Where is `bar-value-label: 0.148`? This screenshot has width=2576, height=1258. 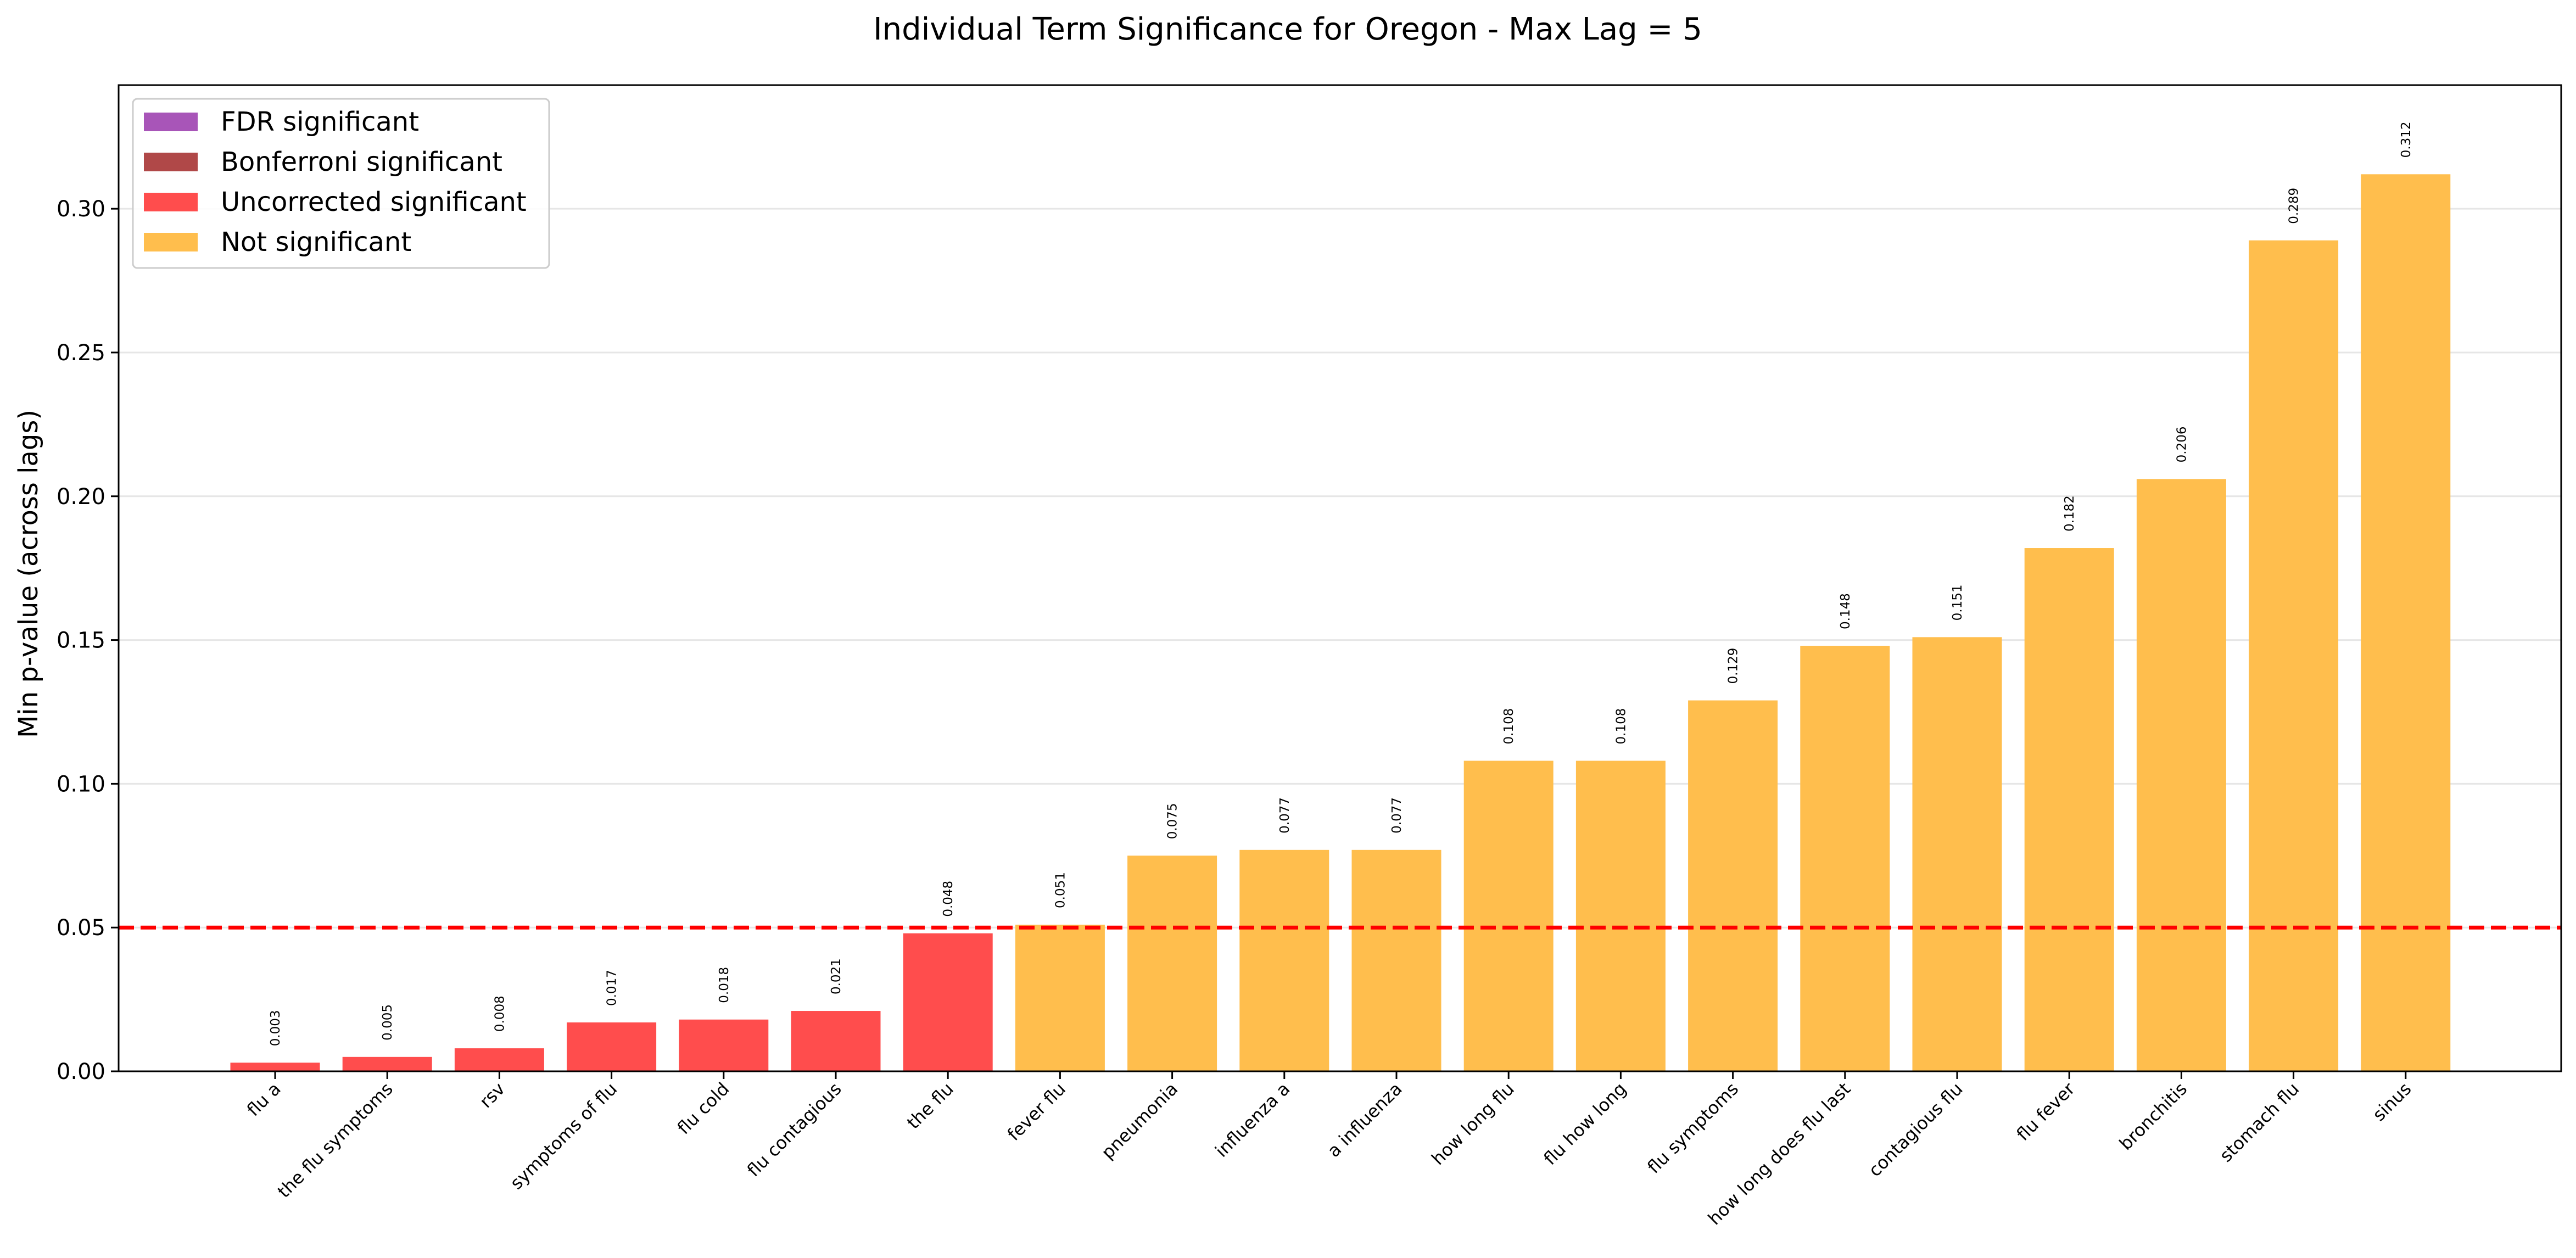
bar-value-label: 0.148 is located at coordinates (1846, 611).